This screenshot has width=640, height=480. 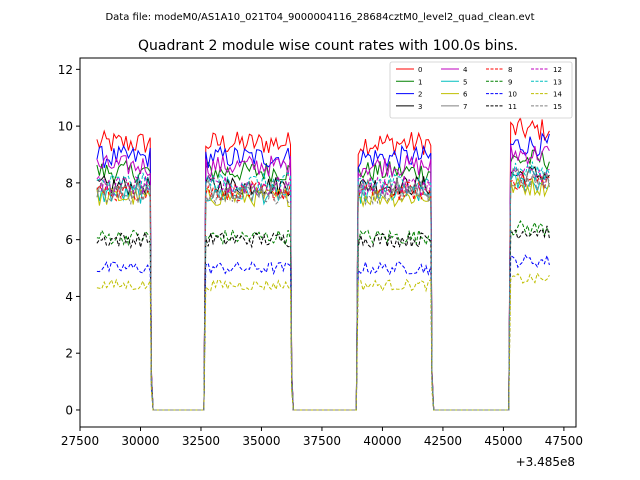 What do you see at coordinates (557, 107) in the screenshot?
I see `legend-label-15: 15` at bounding box center [557, 107].